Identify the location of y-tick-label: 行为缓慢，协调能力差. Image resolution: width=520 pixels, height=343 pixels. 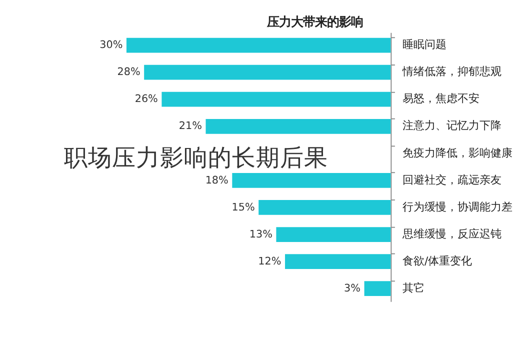
(457, 207).